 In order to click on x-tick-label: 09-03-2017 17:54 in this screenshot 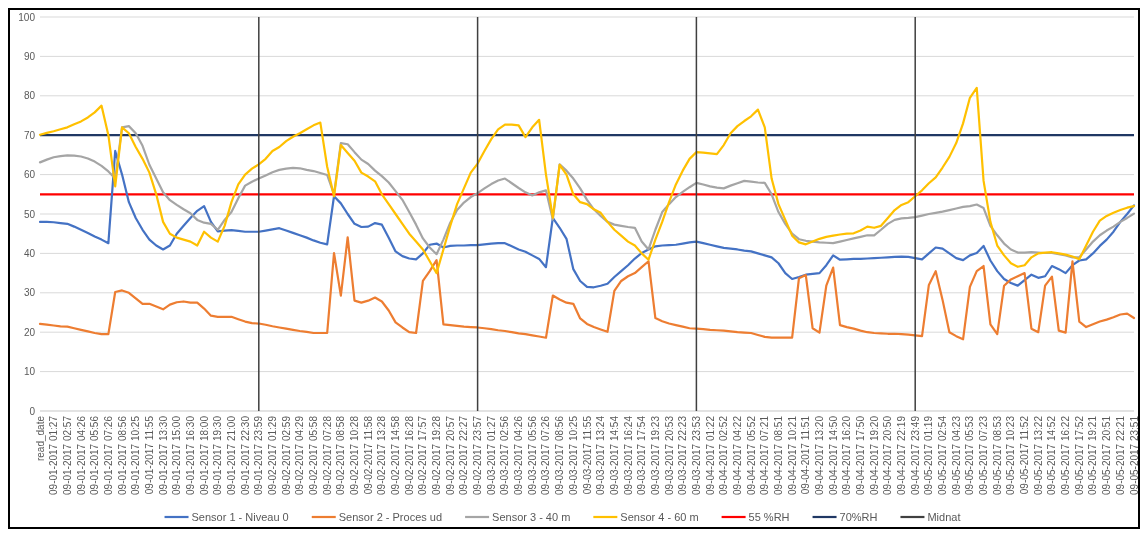, I will do `click(642, 455)`.